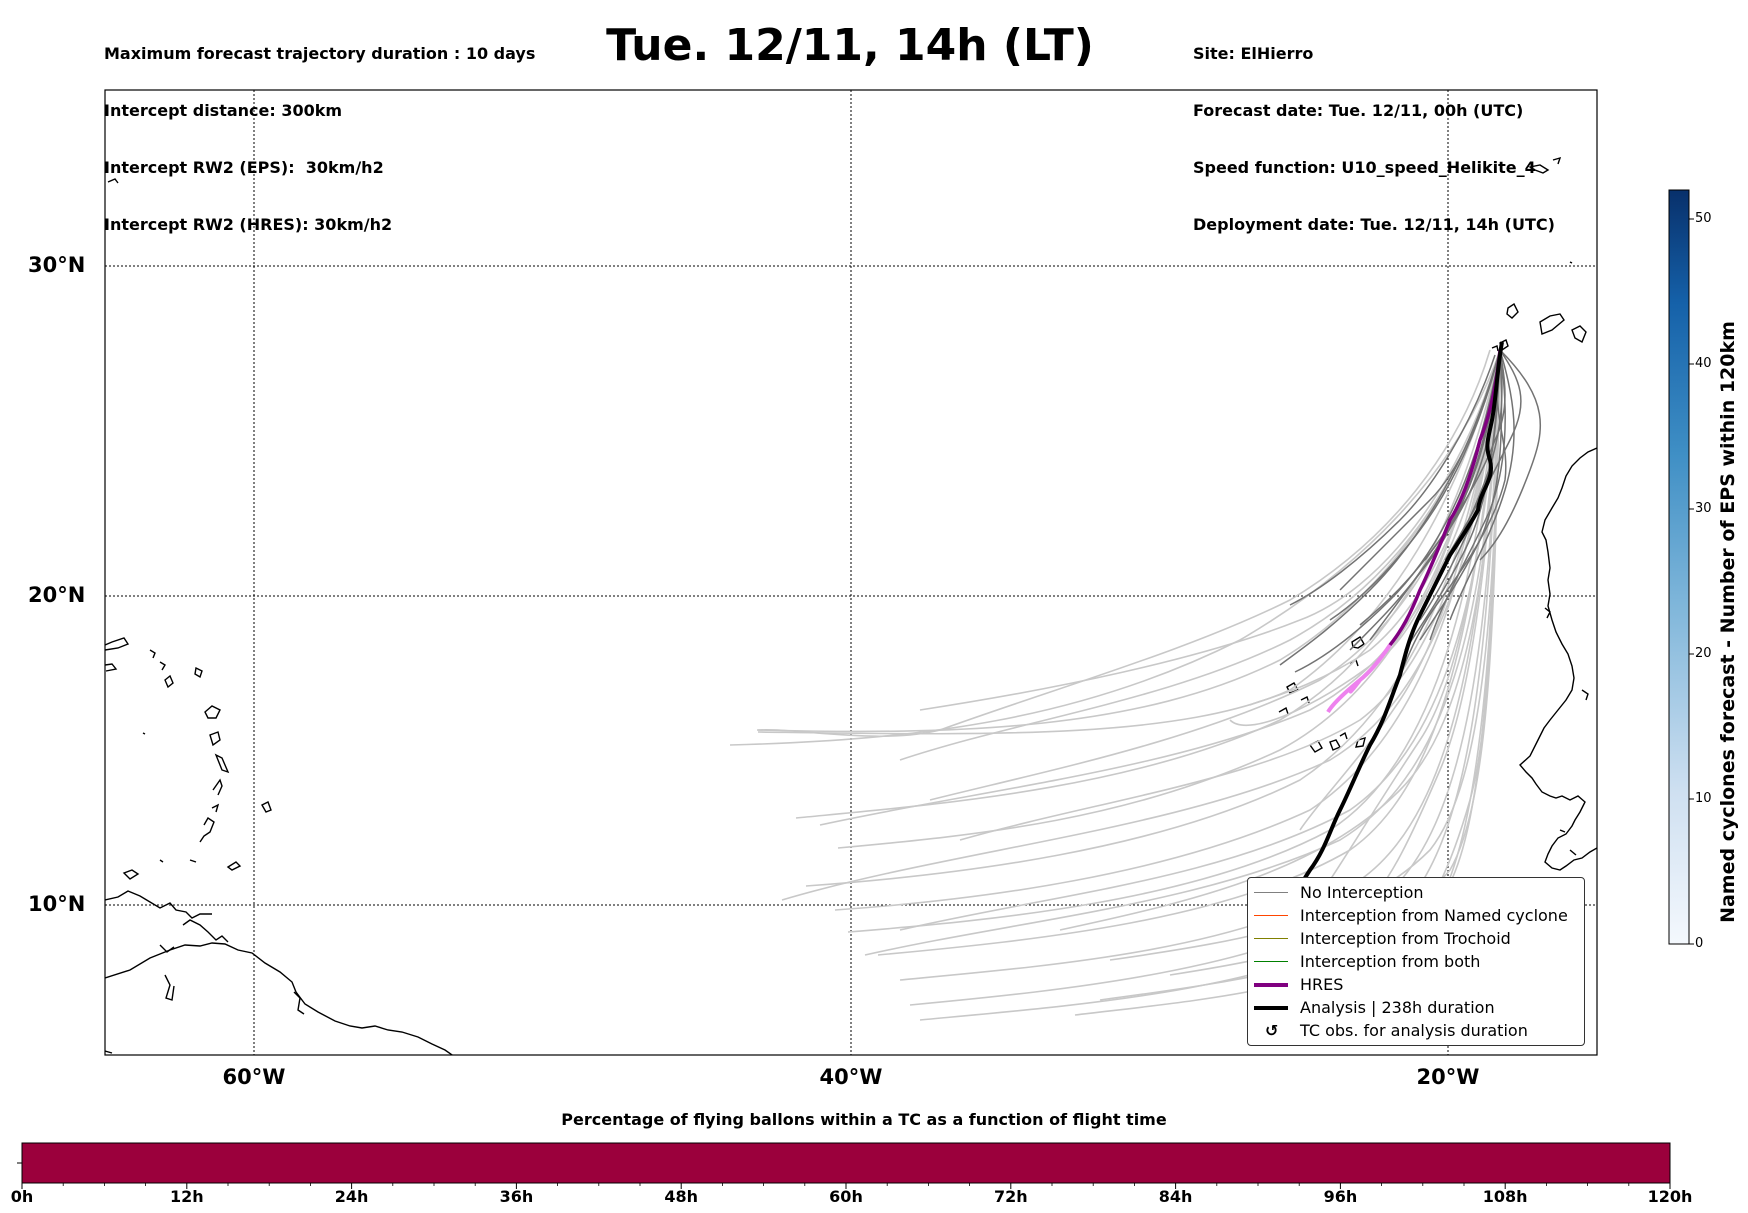  Describe the element at coordinates (681, 1196) in the screenshot. I see `time-label: 48h` at that location.